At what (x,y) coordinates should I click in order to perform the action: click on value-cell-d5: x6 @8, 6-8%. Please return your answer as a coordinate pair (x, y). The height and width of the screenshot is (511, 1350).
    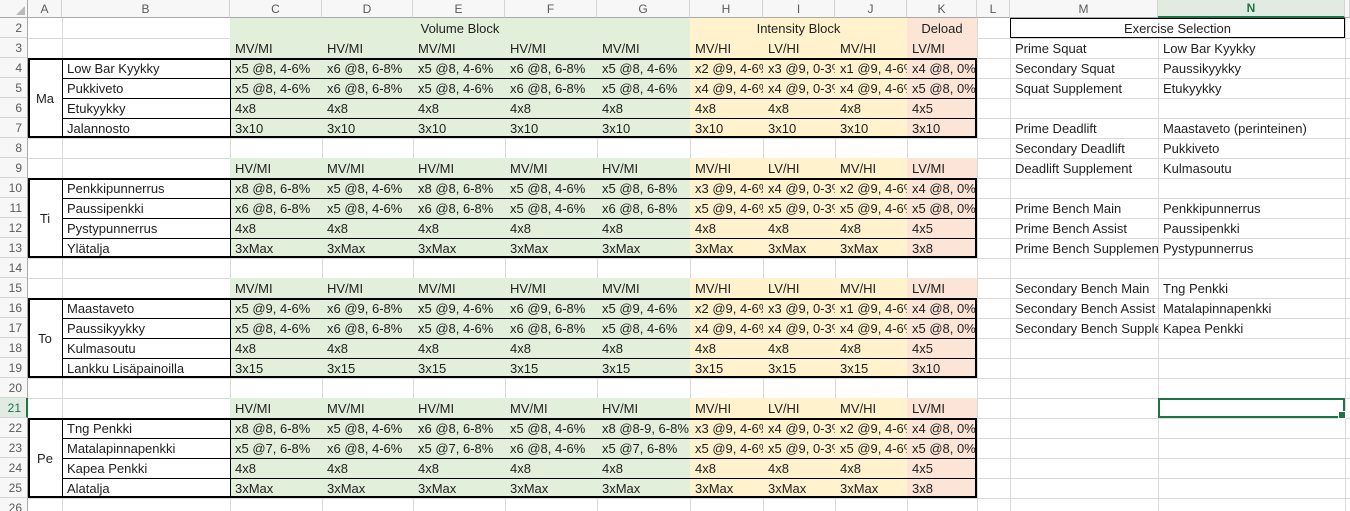
    Looking at the image, I should click on (367, 88).